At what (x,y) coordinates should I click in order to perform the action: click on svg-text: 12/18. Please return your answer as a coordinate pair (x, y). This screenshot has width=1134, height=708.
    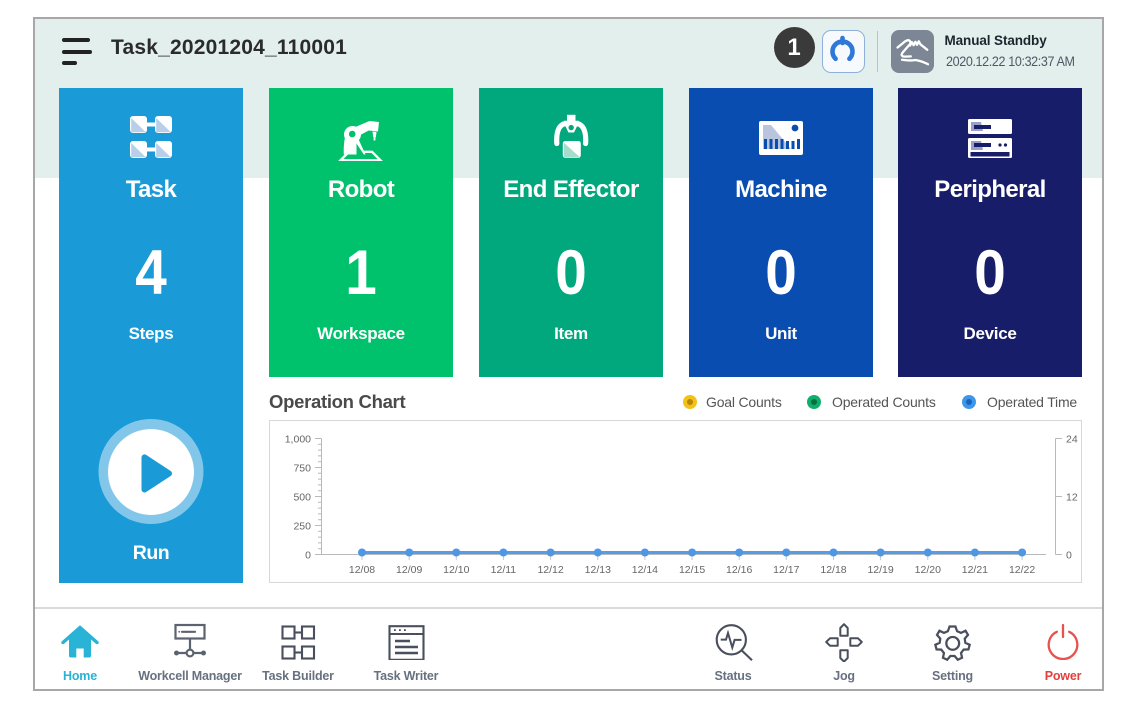
    Looking at the image, I should click on (833, 570).